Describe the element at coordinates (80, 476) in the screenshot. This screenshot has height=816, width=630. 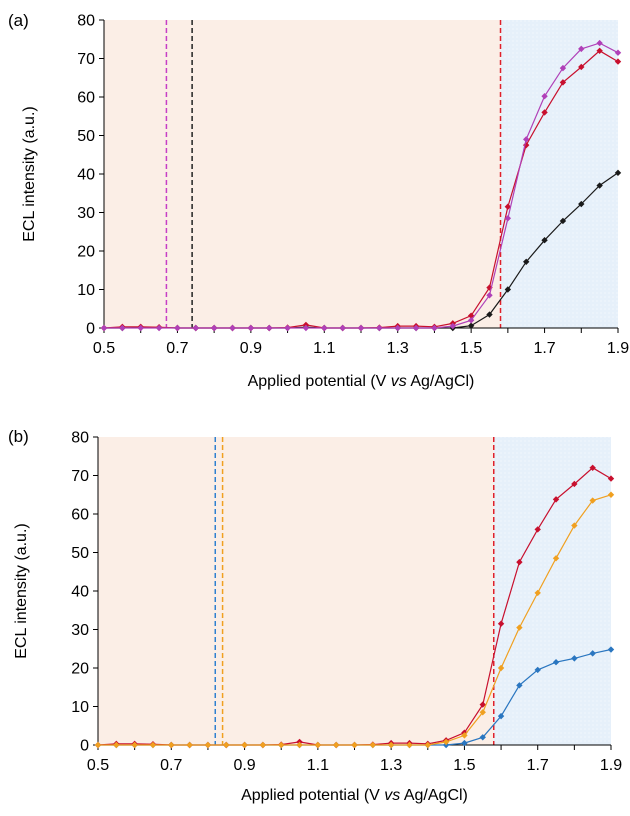
I see `y-tick-label: 70` at that location.